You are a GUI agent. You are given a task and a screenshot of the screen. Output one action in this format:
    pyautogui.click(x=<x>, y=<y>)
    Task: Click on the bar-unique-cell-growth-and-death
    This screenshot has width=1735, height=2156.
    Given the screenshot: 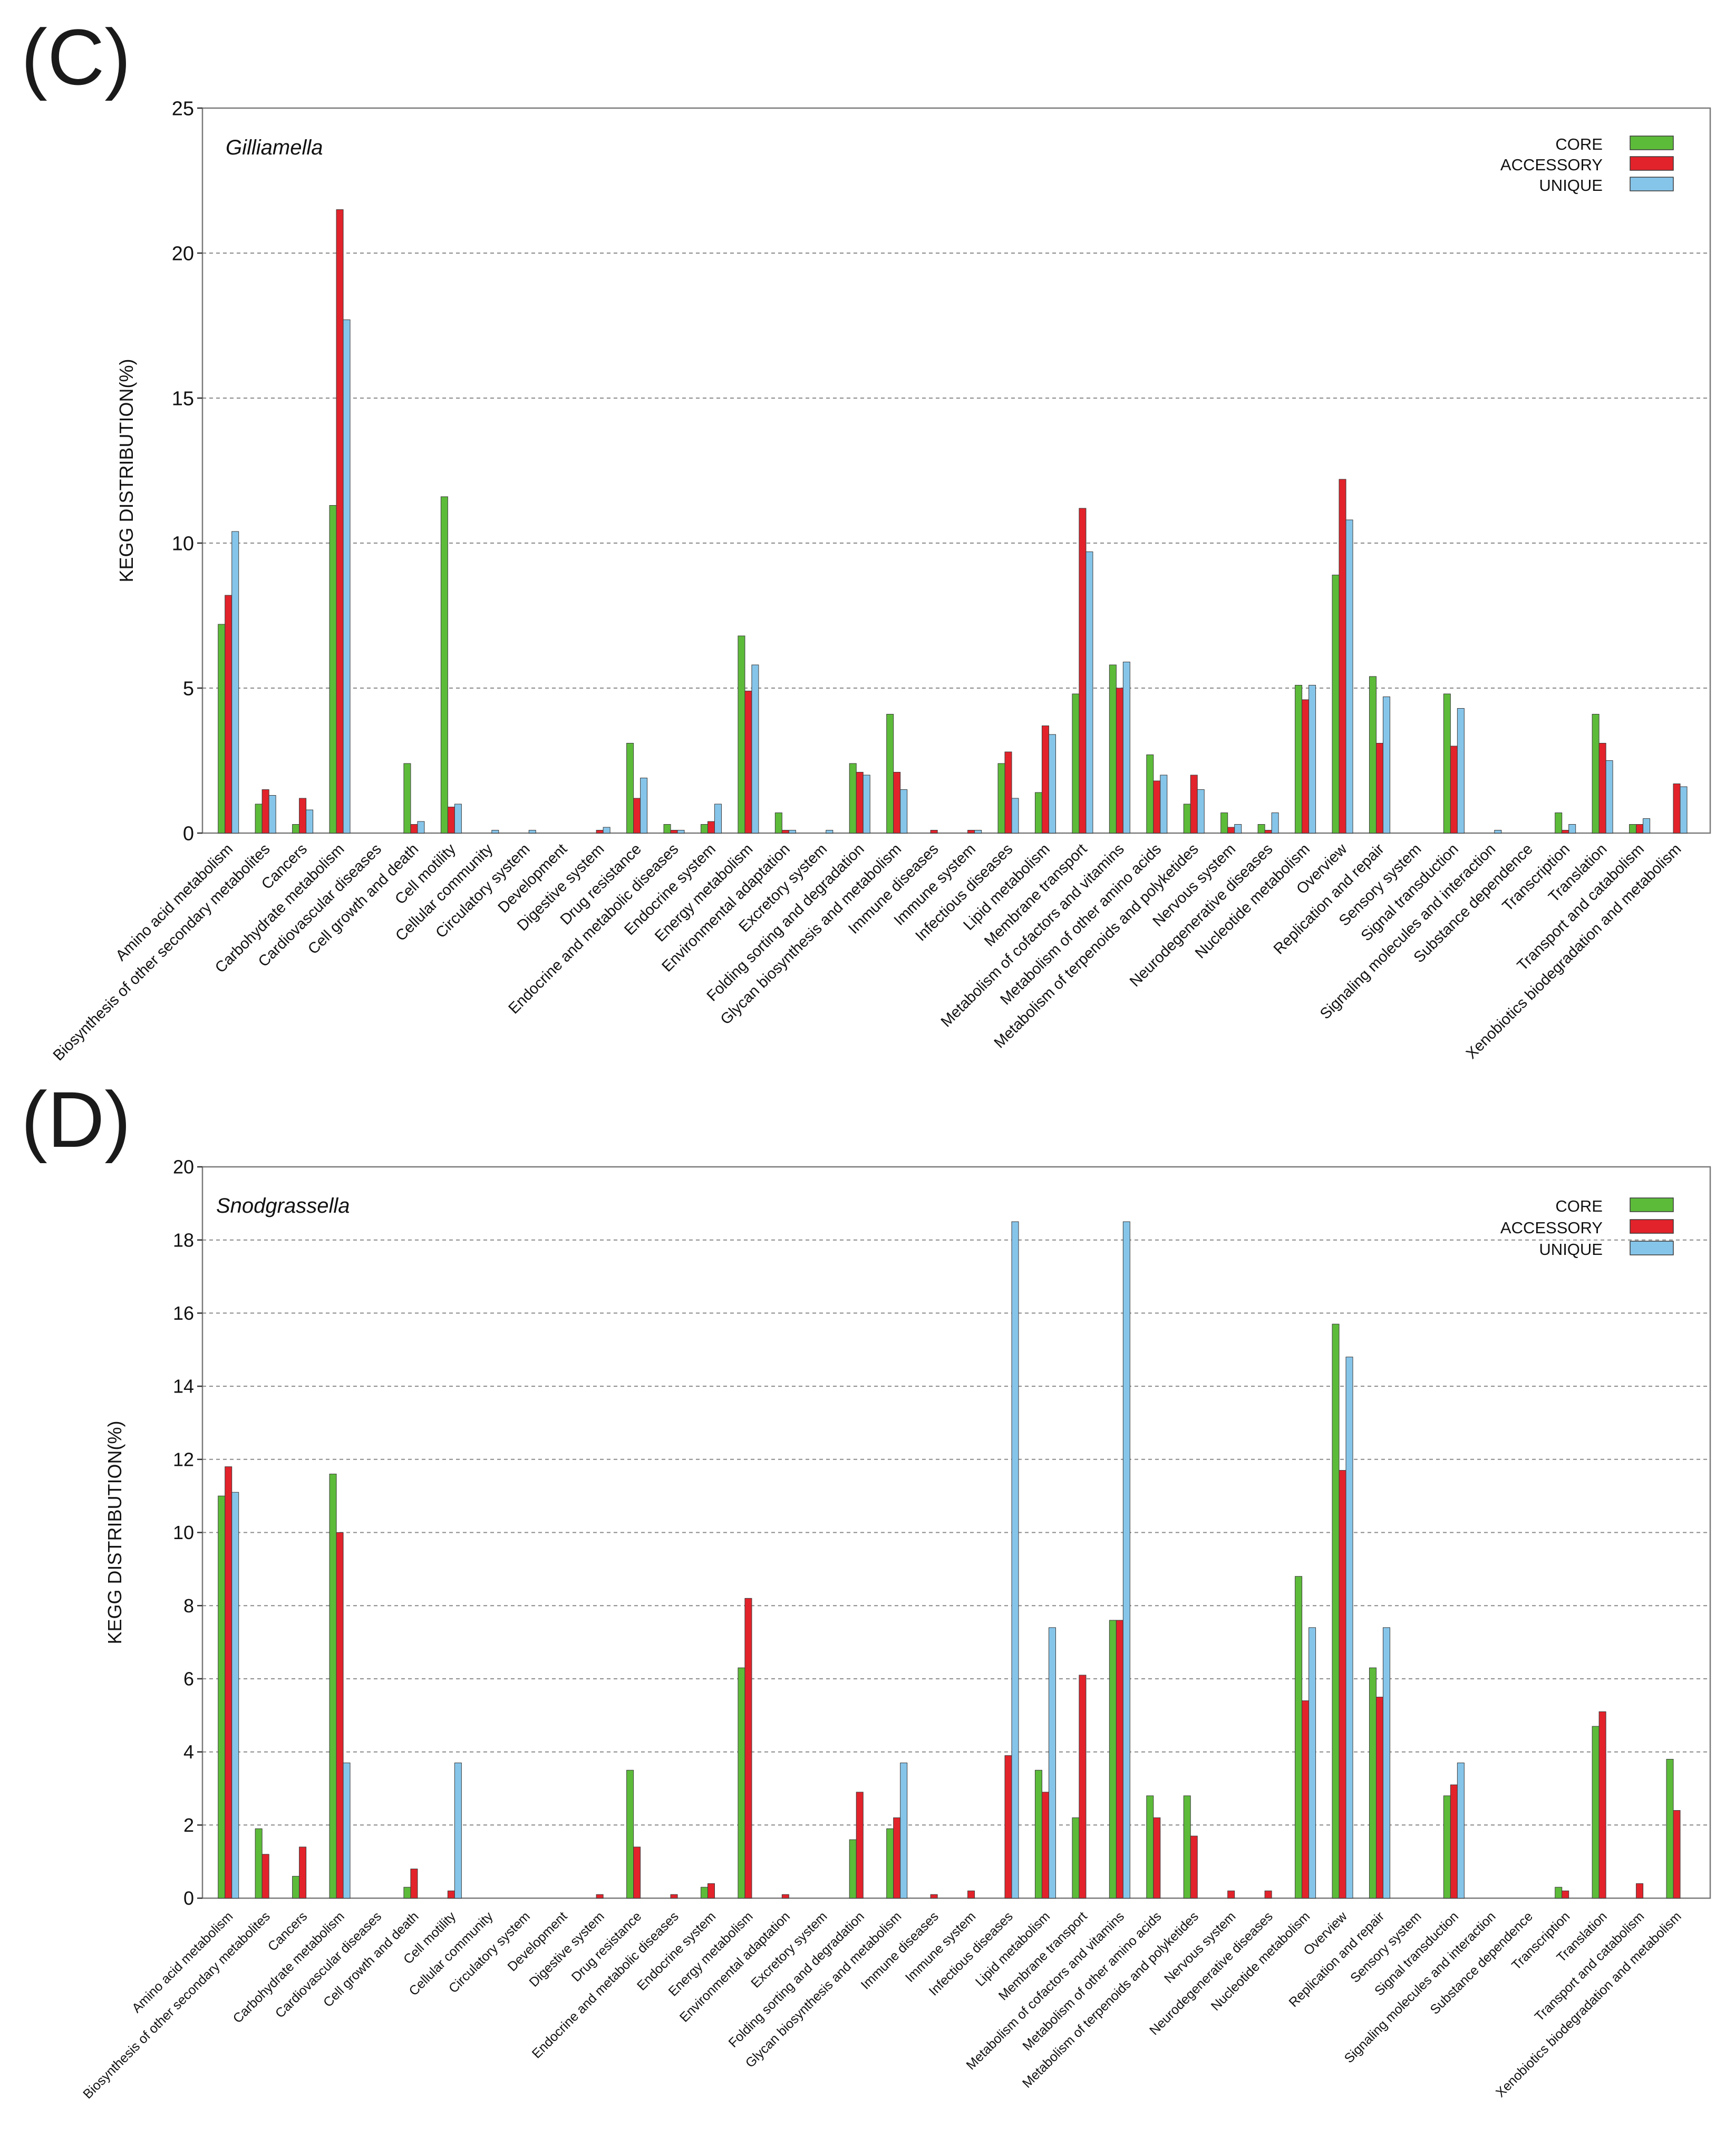 What is the action you would take?
    pyautogui.click(x=421, y=827)
    